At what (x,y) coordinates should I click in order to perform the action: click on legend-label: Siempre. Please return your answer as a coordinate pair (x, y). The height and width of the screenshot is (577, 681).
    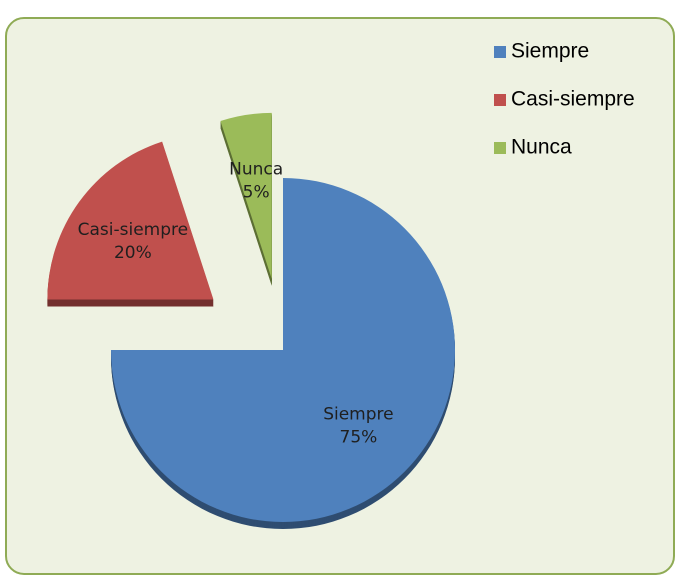
    Looking at the image, I should click on (550, 51).